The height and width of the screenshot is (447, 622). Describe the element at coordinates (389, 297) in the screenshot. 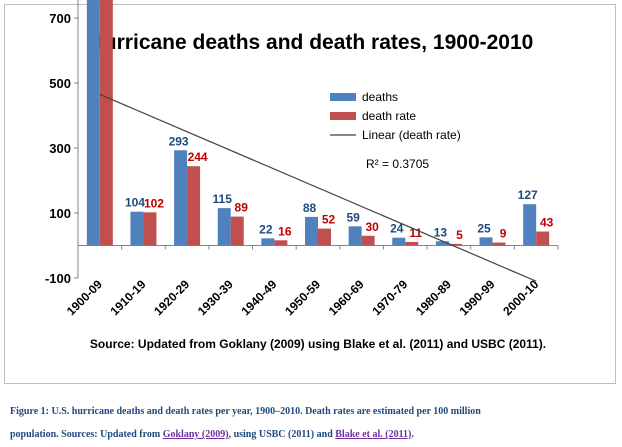

I see `x-tick-label: 1970-79` at that location.